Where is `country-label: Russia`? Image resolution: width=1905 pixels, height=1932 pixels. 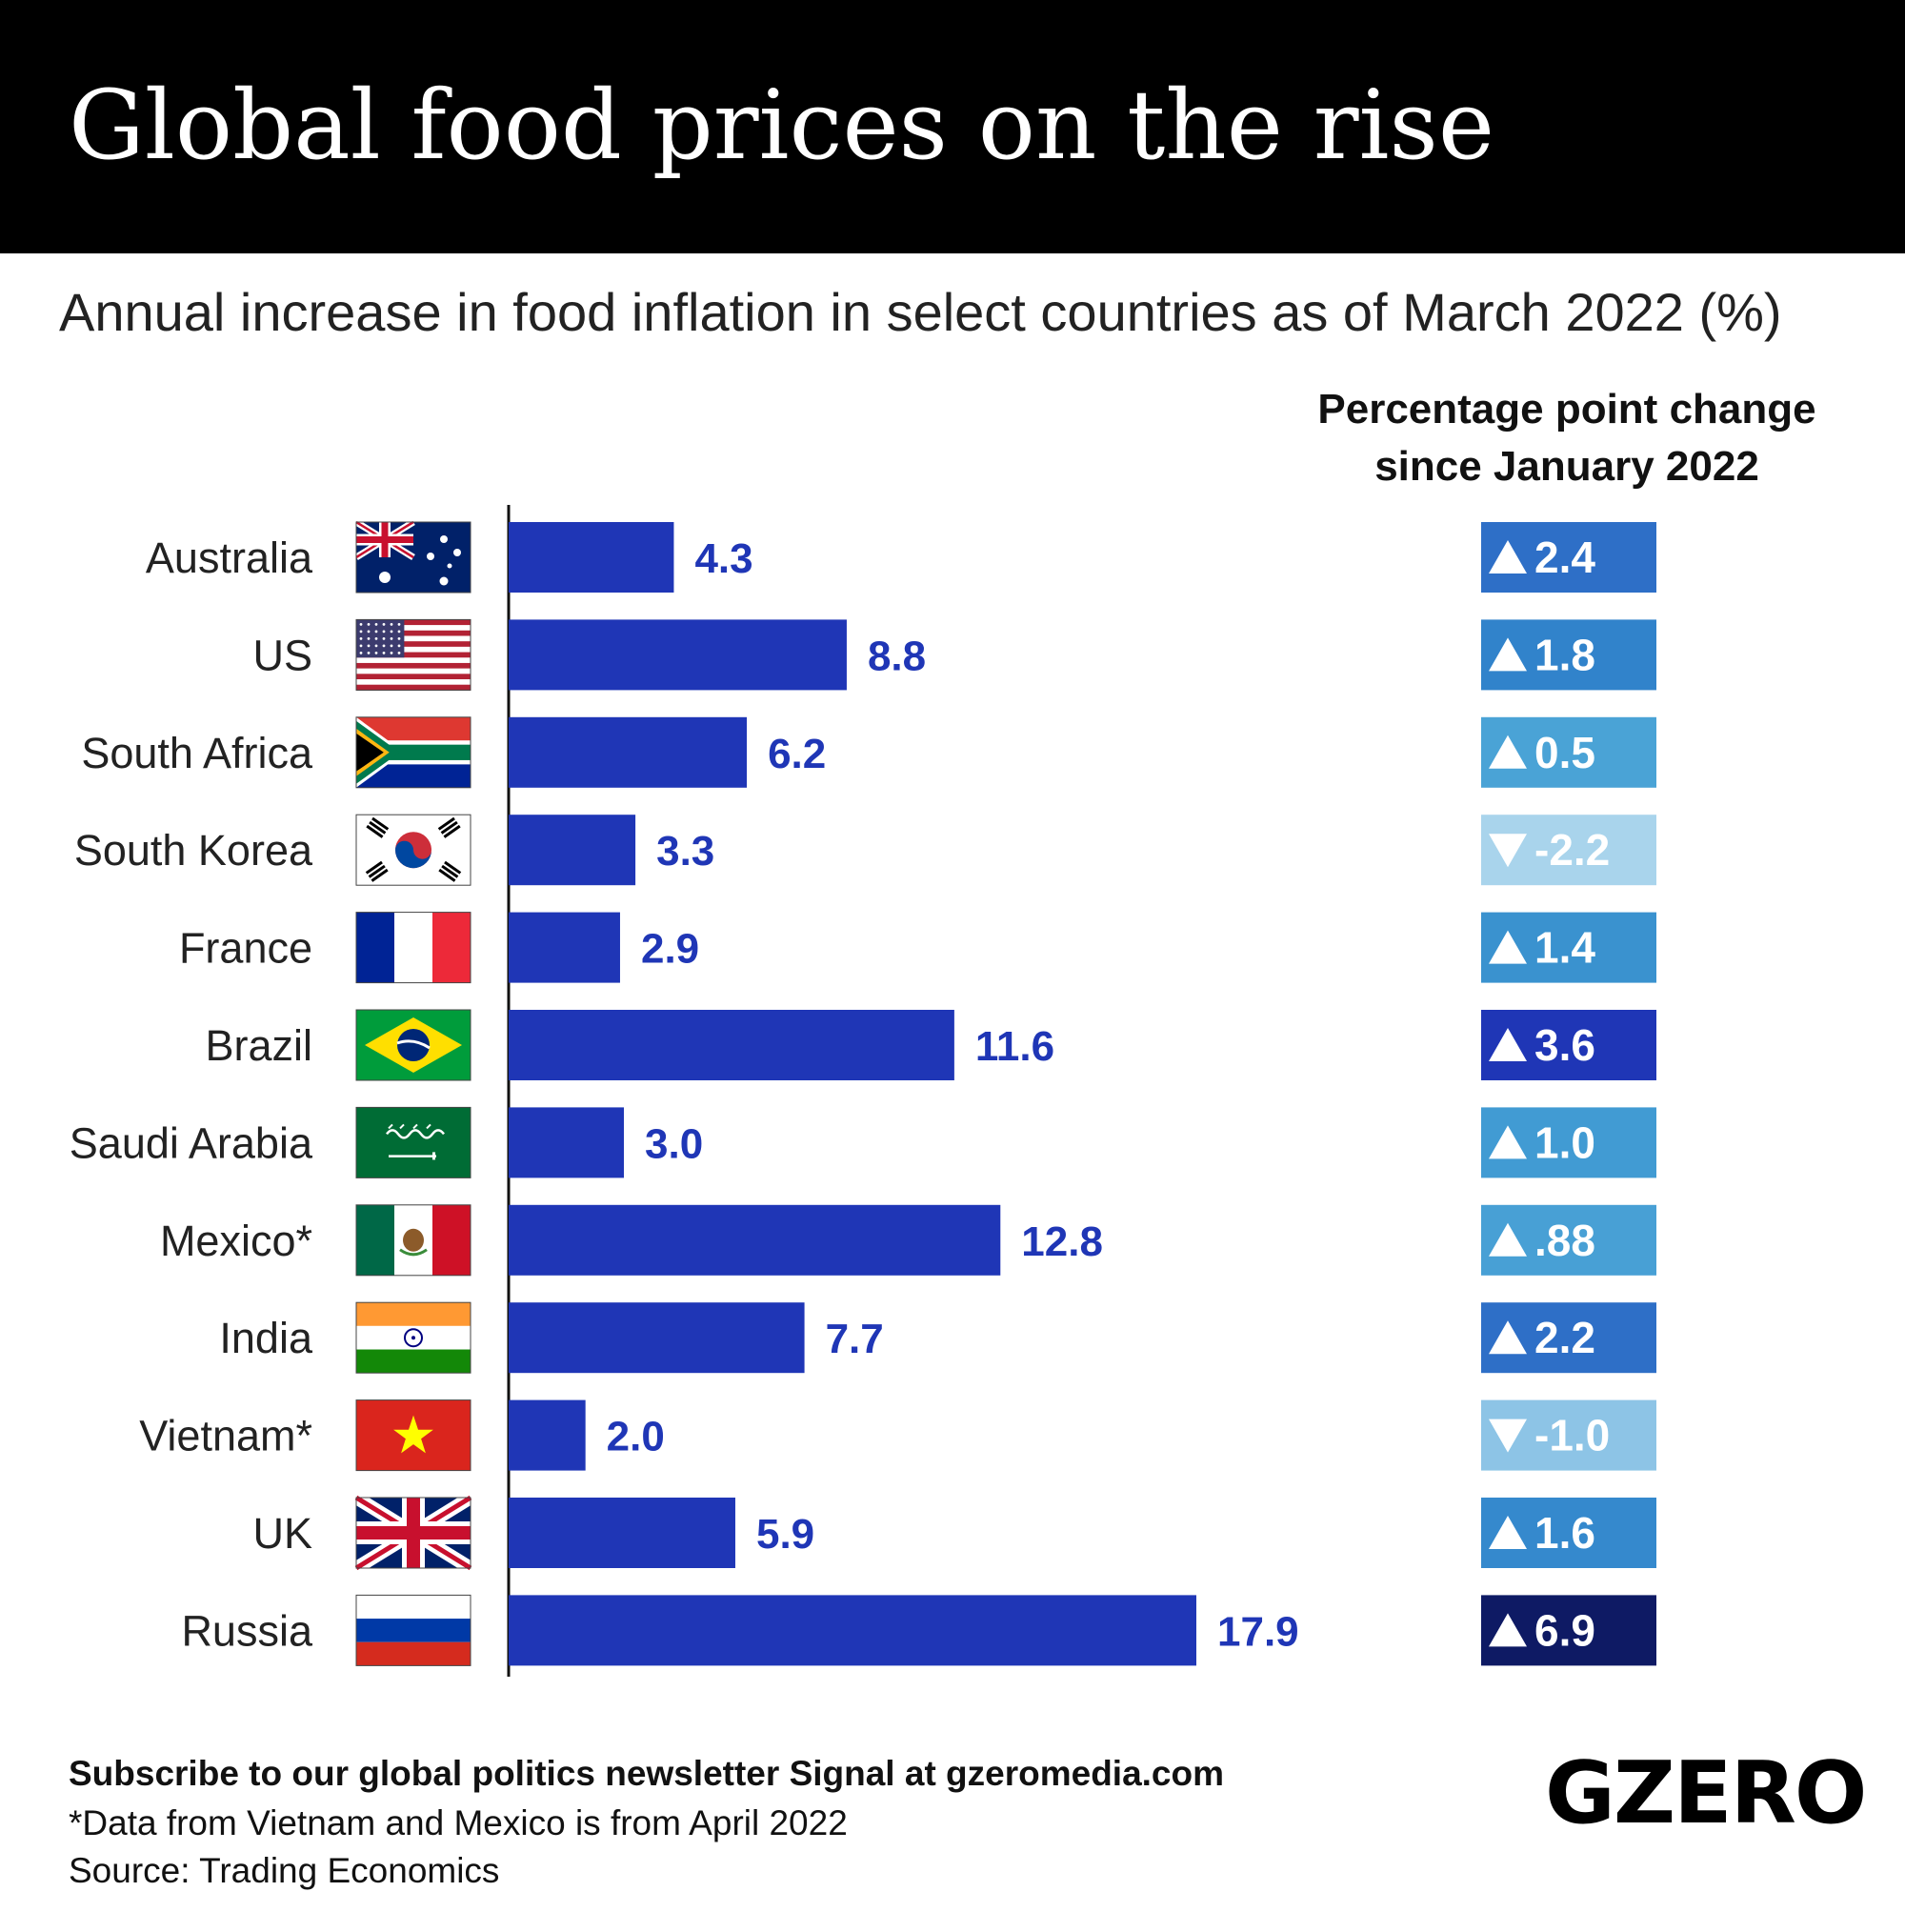 country-label: Russia is located at coordinates (247, 1630).